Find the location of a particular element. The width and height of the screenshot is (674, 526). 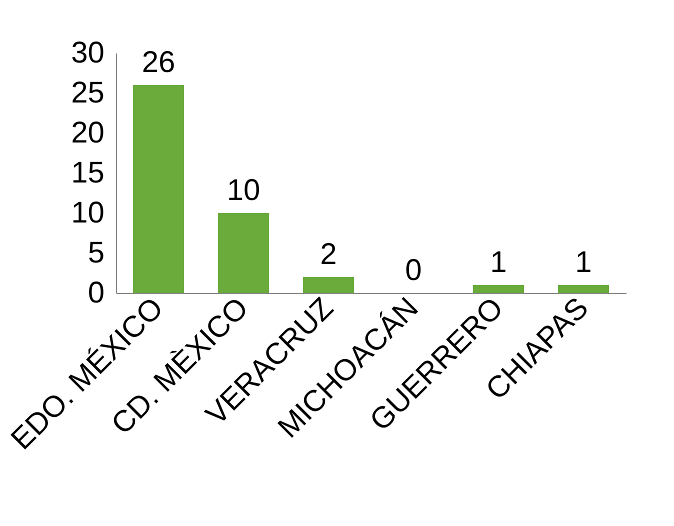

y-tick-label: 15 is located at coordinates (87, 173).